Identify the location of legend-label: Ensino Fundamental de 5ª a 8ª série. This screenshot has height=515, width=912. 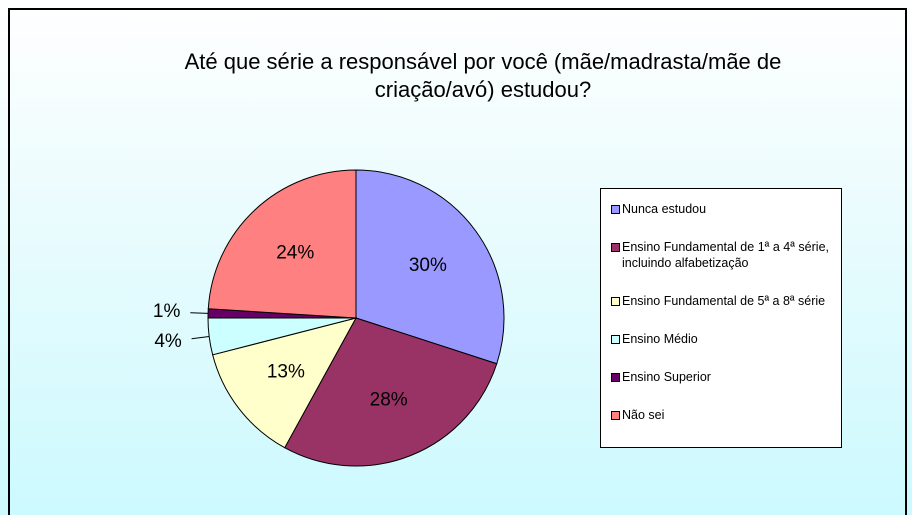
(724, 301).